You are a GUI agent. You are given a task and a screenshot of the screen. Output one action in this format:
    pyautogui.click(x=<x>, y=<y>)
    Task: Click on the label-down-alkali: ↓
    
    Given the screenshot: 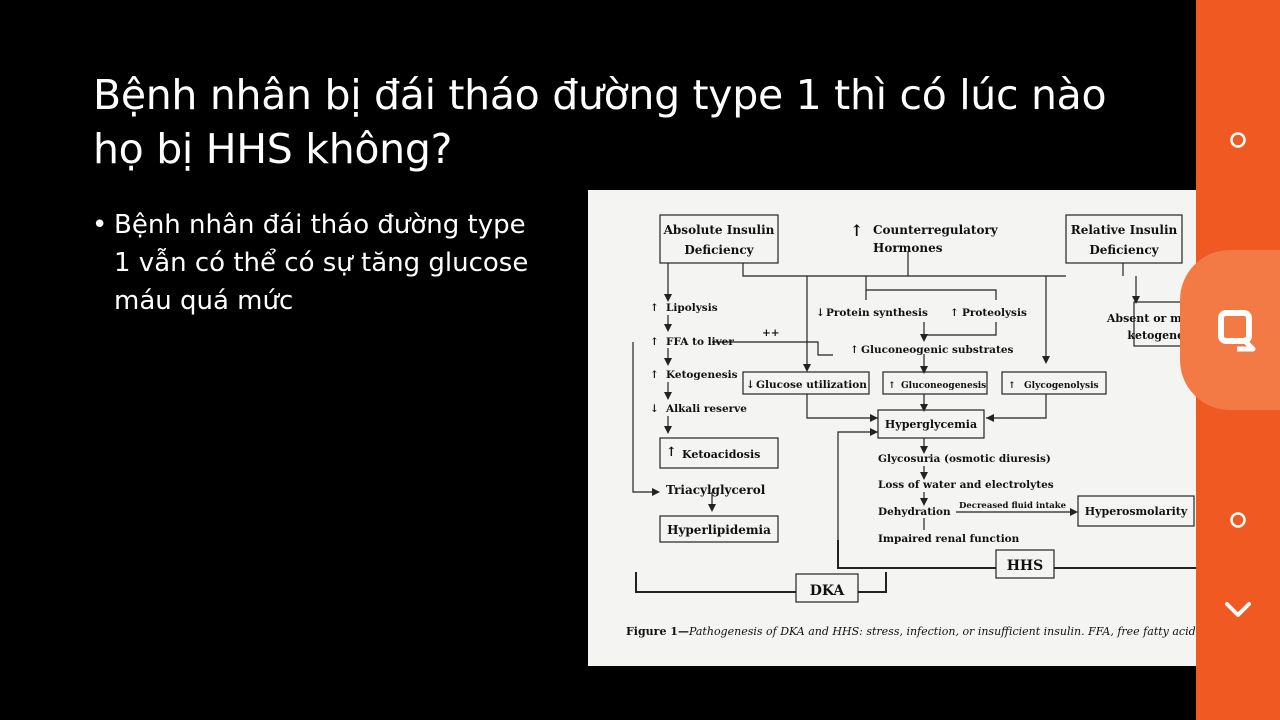 What is the action you would take?
    pyautogui.click(x=654, y=409)
    